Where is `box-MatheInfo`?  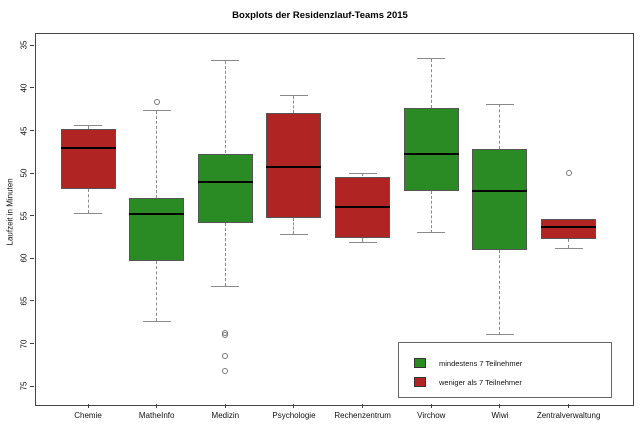
box-MatheInfo is located at coordinates (157, 229).